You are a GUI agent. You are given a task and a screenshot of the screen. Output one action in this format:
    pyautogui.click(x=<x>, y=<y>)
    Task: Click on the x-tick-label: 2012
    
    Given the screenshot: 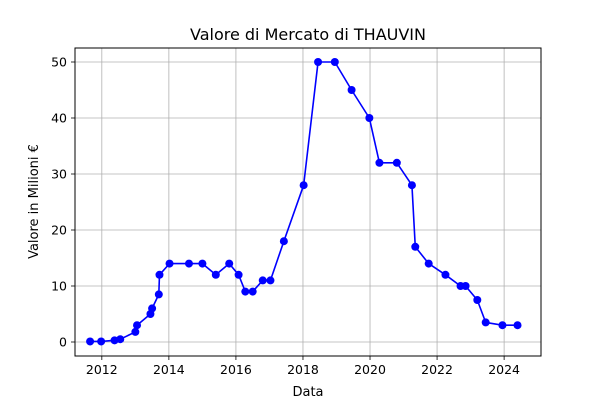 What is the action you would take?
    pyautogui.click(x=102, y=369)
    